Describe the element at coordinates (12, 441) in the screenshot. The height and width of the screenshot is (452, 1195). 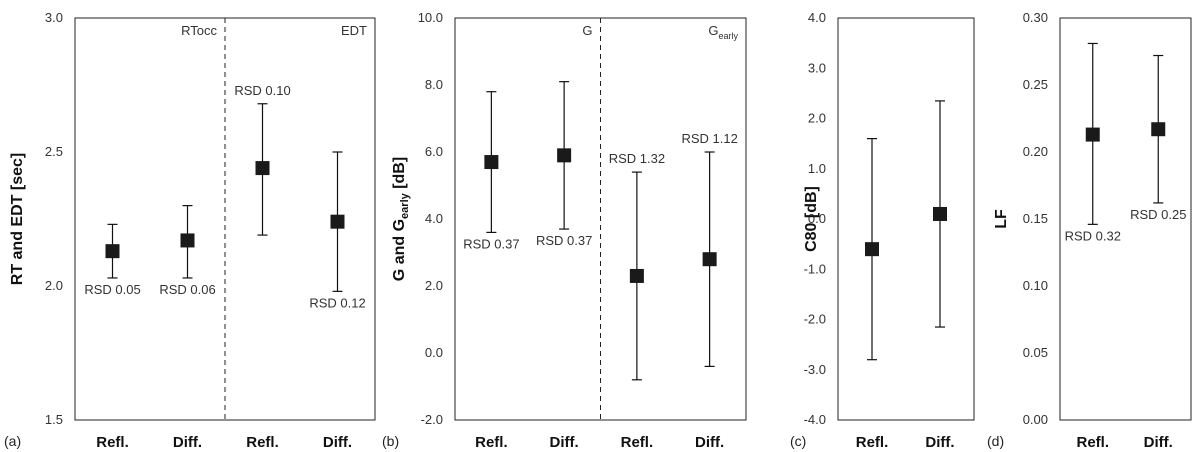
I see `panel-label: (a)` at that location.